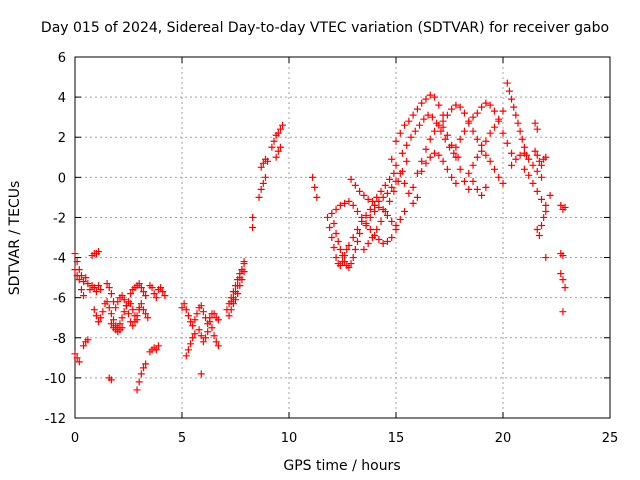 The image size is (640, 480). What do you see at coordinates (441, 157) in the screenshot?
I see `series-s41` at bounding box center [441, 157].